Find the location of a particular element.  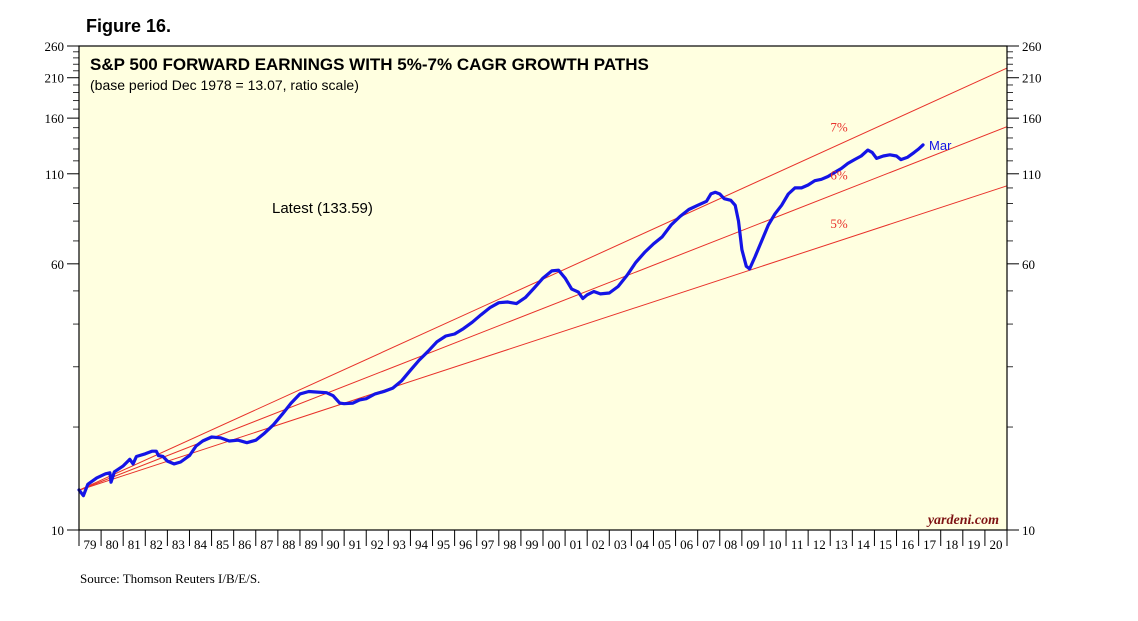

series-end-label: Mar is located at coordinates (940, 145).